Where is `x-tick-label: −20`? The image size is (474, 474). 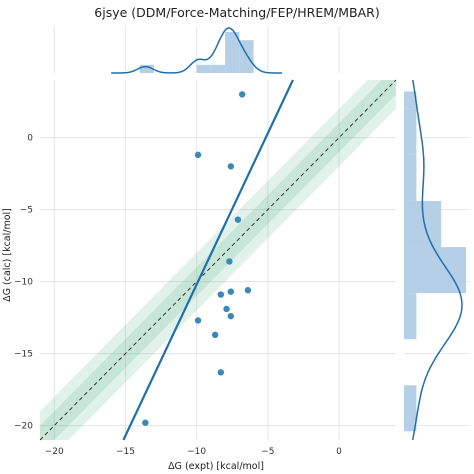
x-tick-label: −20 is located at coordinates (54, 452).